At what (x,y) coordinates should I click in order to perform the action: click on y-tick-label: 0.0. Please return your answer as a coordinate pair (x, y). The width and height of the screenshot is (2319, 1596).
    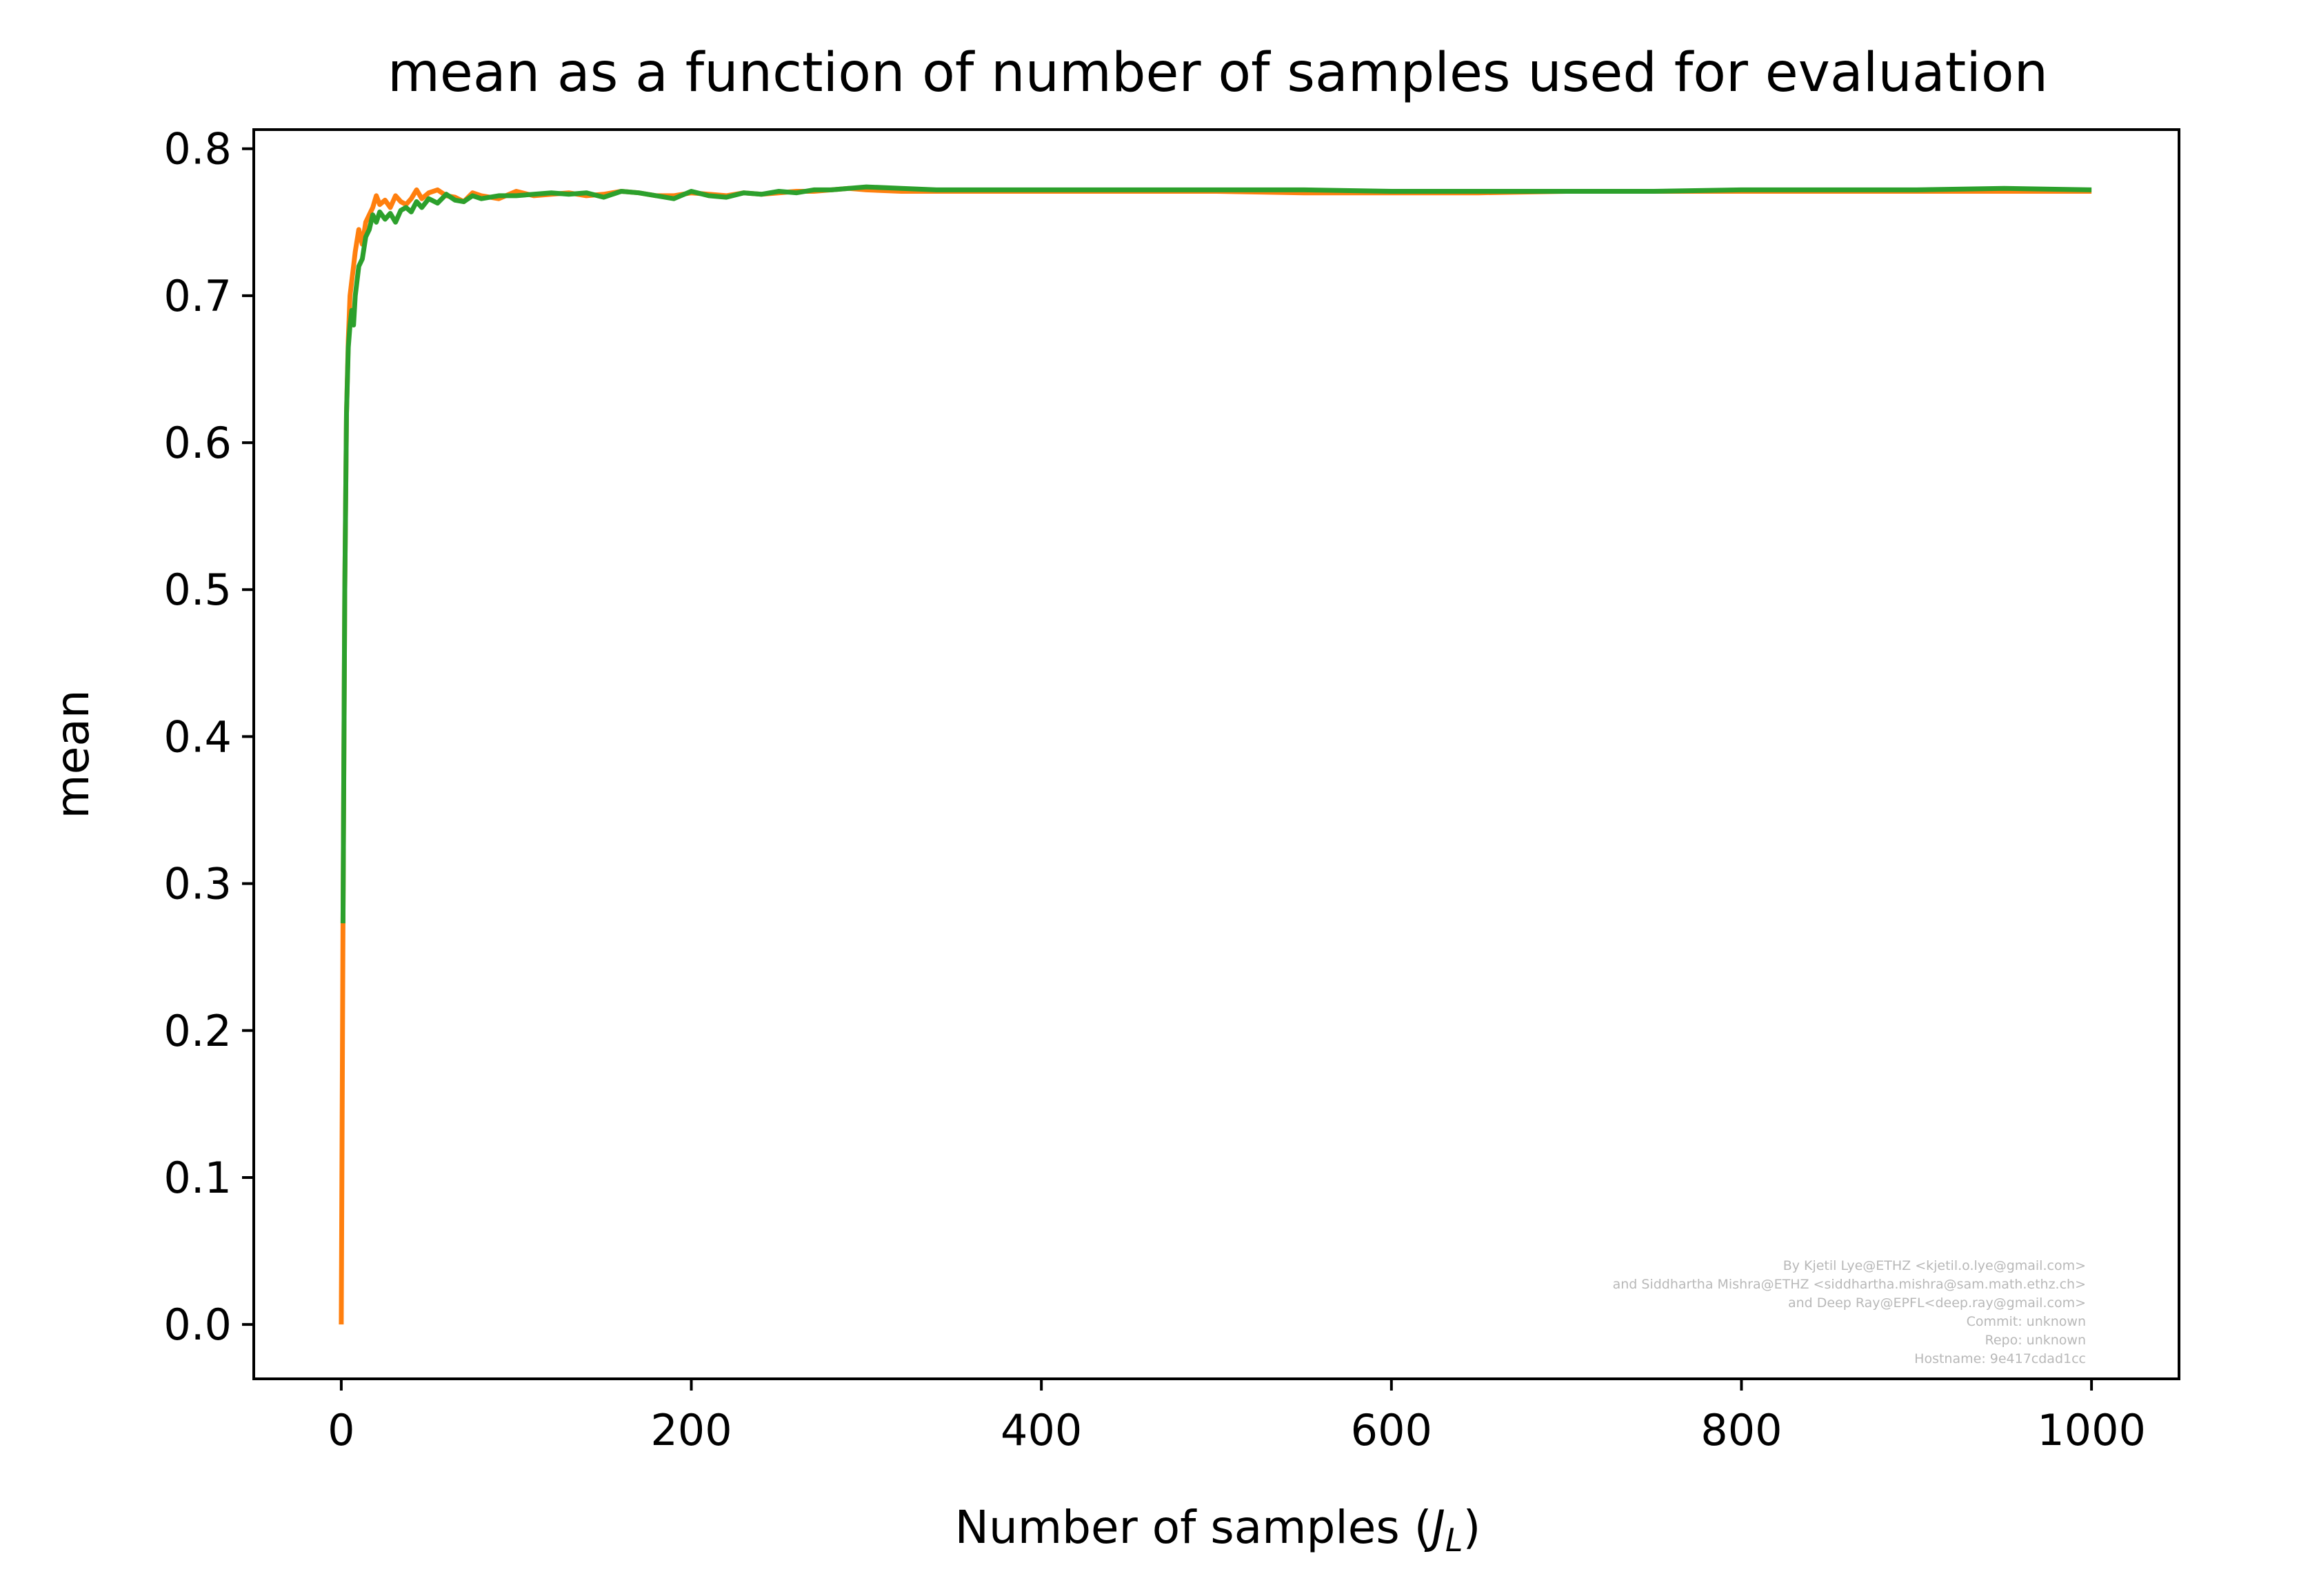
    Looking at the image, I should click on (197, 1325).